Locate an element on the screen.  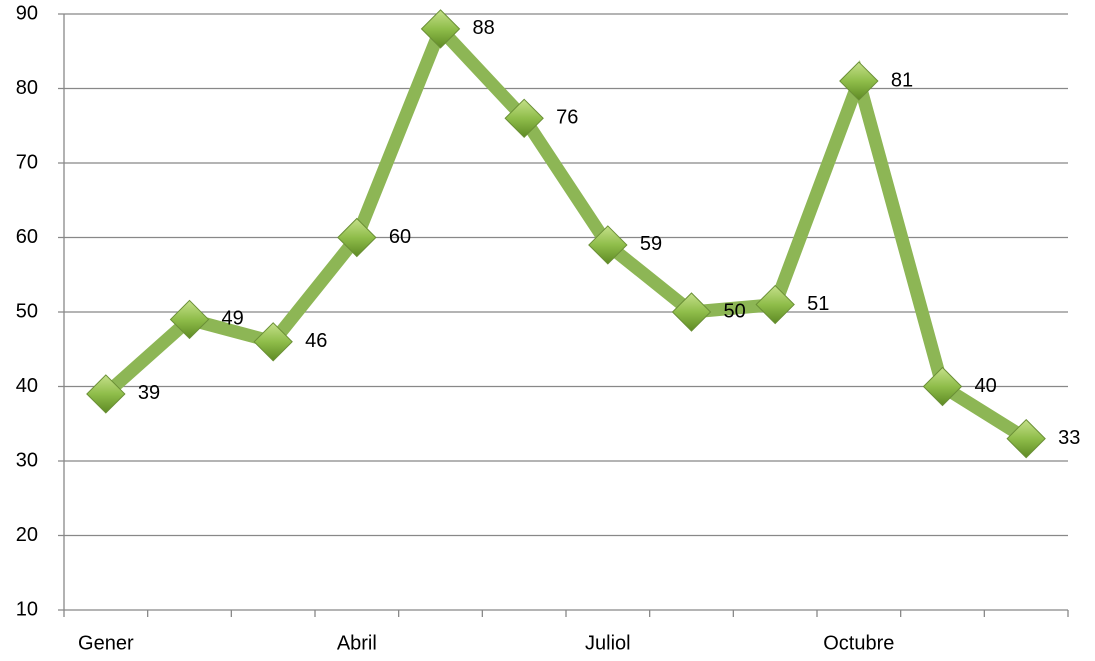
data-label: 50 is located at coordinates (735, 311).